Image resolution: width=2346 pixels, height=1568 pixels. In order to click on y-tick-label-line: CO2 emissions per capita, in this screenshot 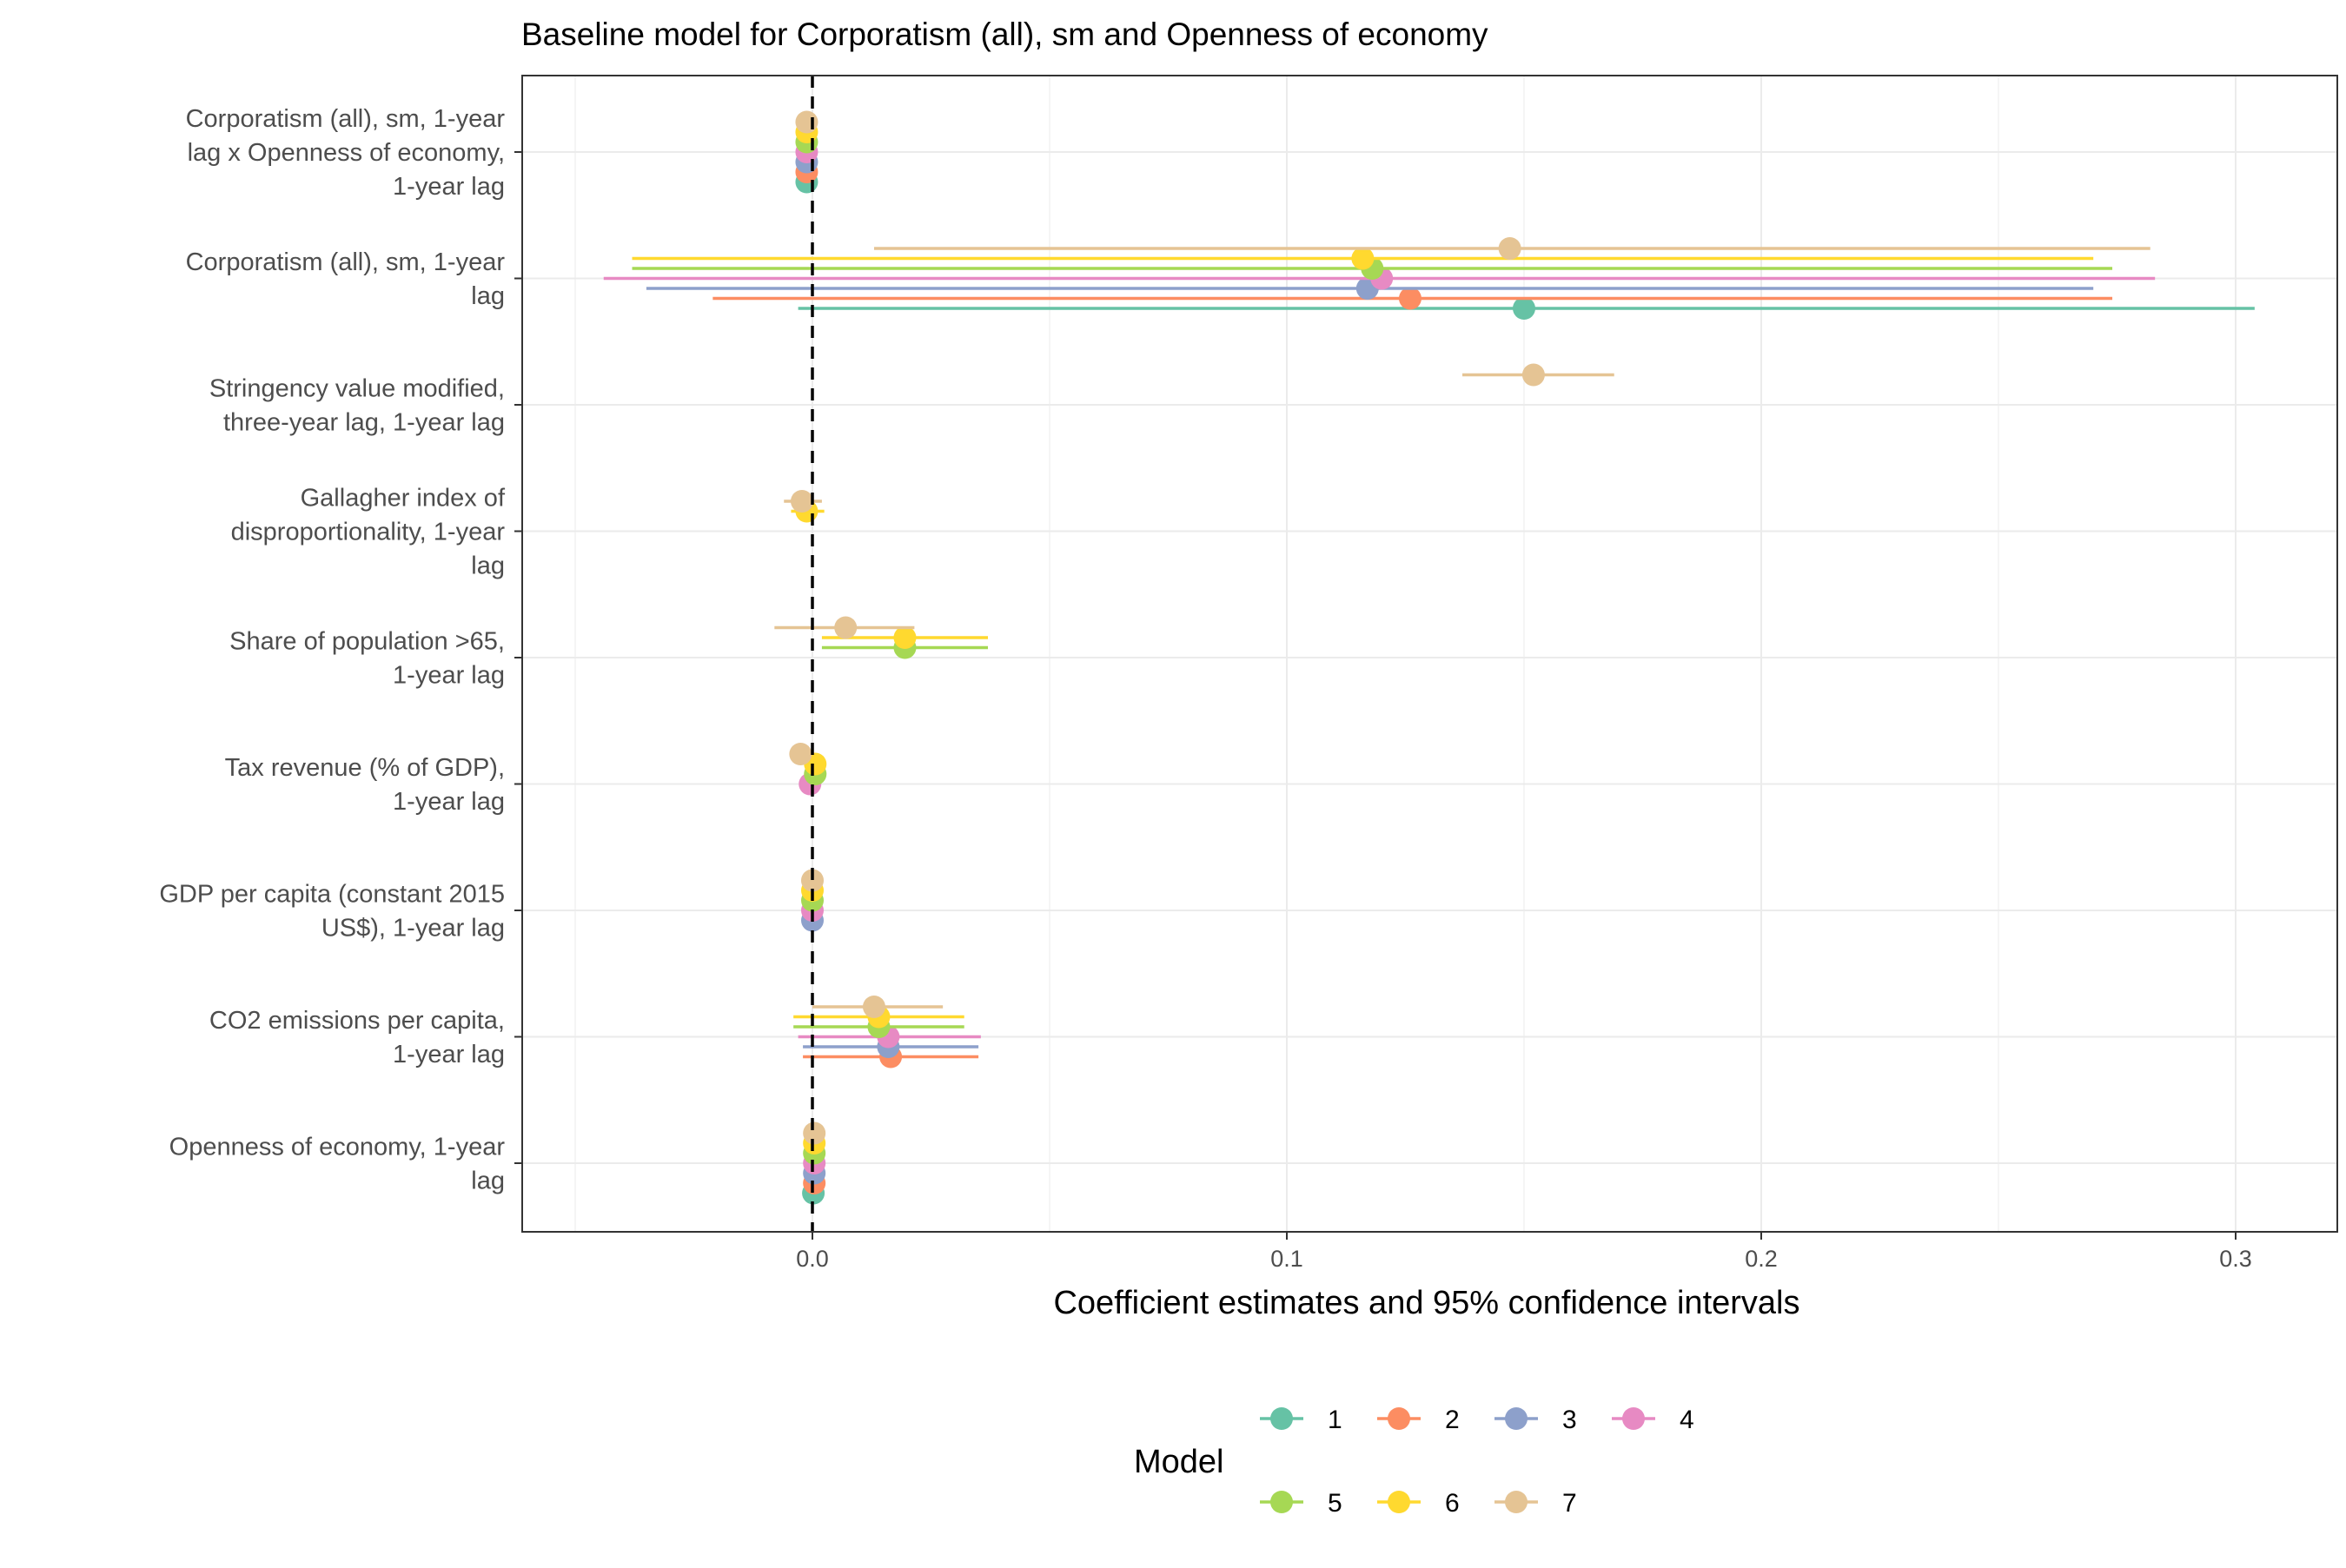, I will do `click(357, 1021)`.